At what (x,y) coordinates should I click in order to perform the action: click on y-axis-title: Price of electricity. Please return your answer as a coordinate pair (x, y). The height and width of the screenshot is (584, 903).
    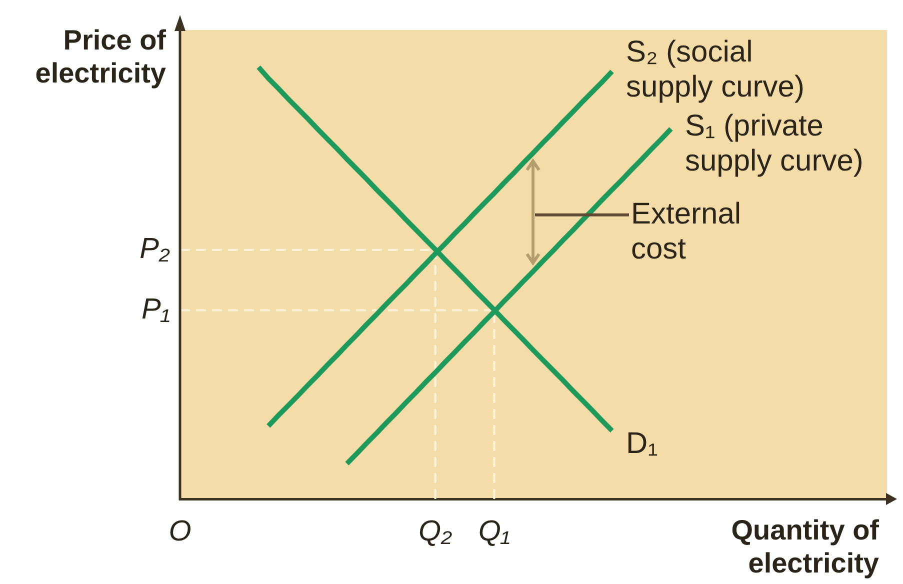
    Looking at the image, I should click on (101, 56).